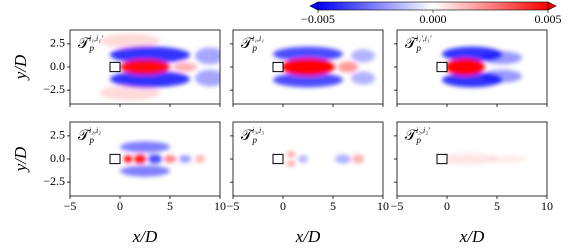 Image resolution: width=576 pixels, height=252 pixels. I want to click on colorbar, so click(433, 6).